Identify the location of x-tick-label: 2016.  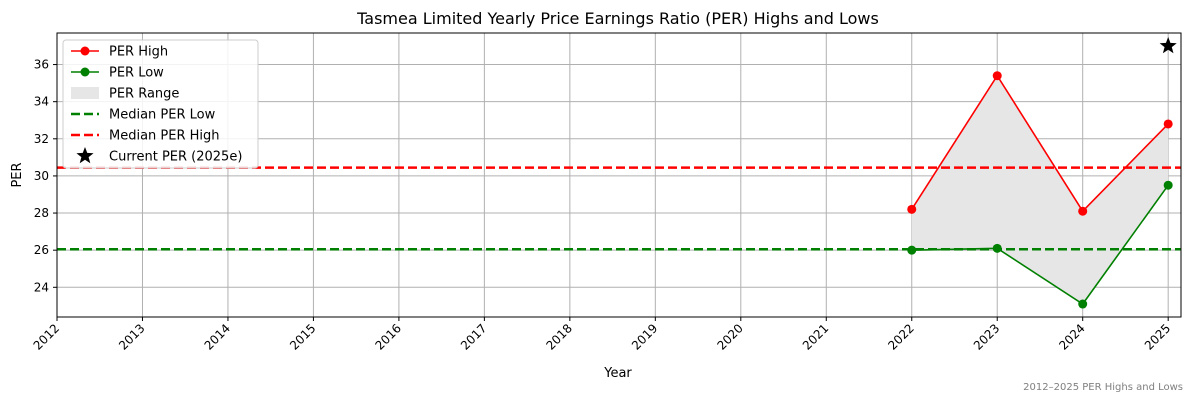
(388, 336).